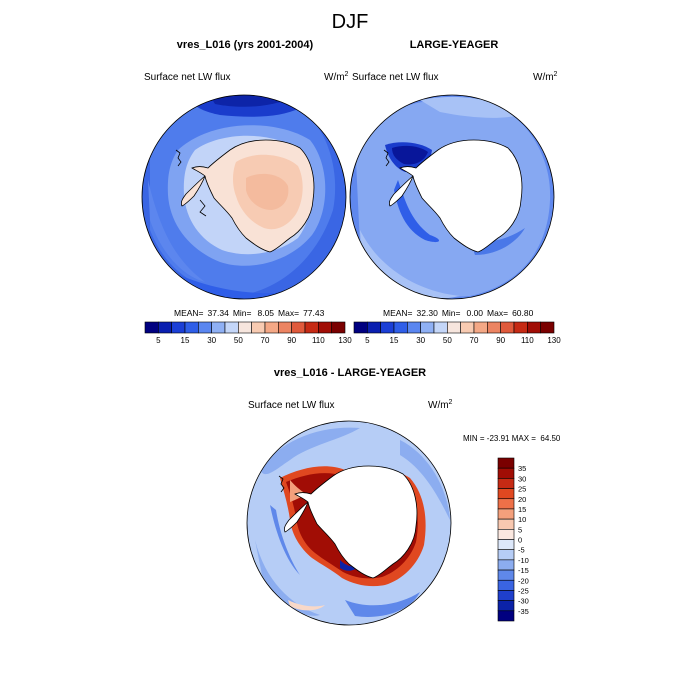 The height and width of the screenshot is (700, 700). I want to click on colorbar-tick-label: 0, so click(520, 540).